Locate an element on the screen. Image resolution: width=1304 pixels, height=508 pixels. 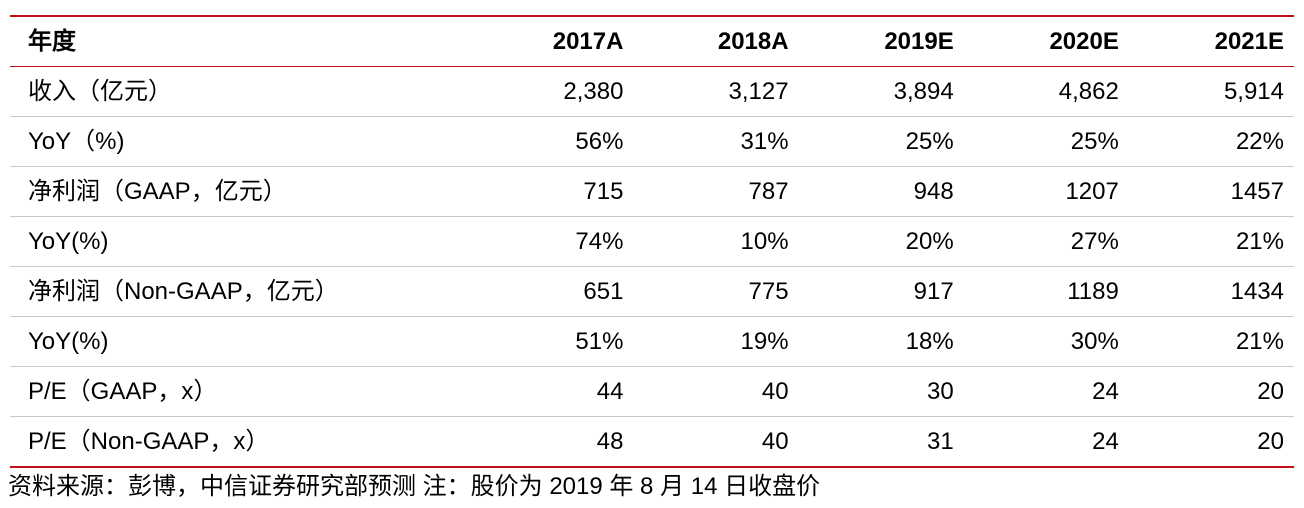
row-label: 净利润（GAAP，亿元） is located at coordinates (239, 191).